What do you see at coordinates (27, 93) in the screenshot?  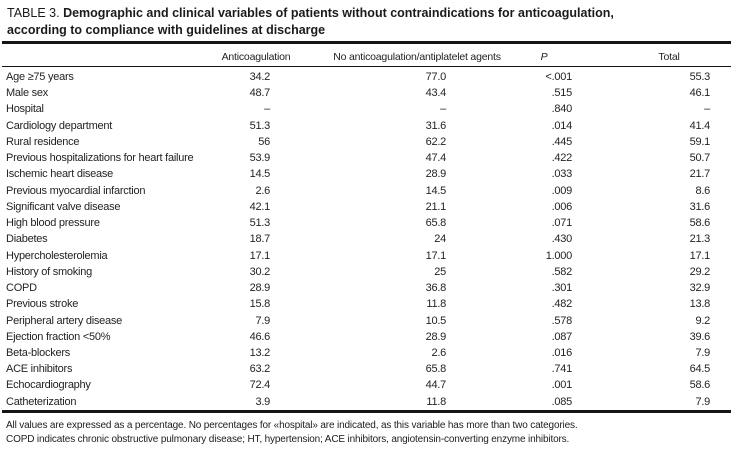 I see `row-label: Male sex` at bounding box center [27, 93].